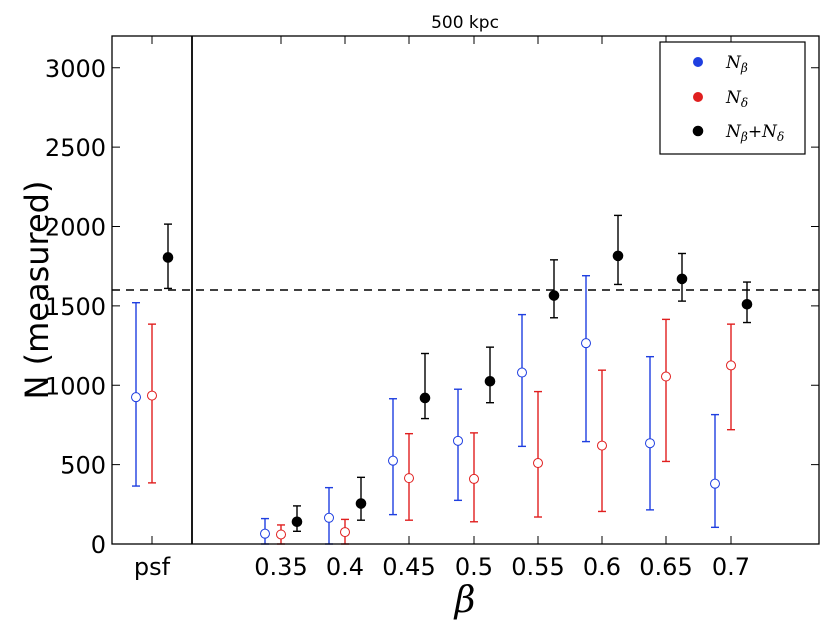  Describe the element at coordinates (754, 133) in the screenshot. I see `legend-label: Nβ+Nδ` at that location.